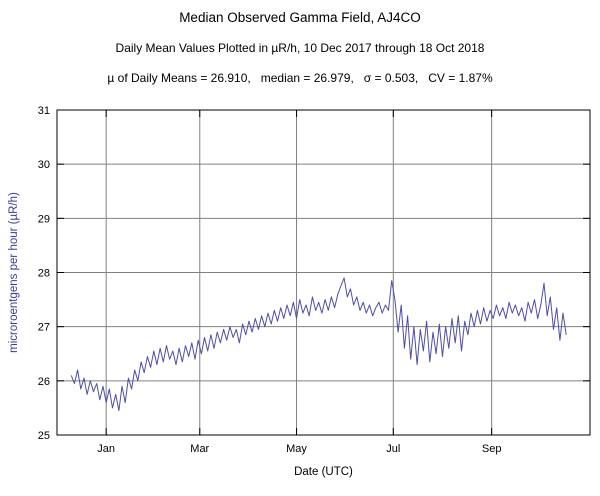  What do you see at coordinates (300, 17) in the screenshot?
I see `chart-title: Median Observed Gamma Field, AJ4CO` at bounding box center [300, 17].